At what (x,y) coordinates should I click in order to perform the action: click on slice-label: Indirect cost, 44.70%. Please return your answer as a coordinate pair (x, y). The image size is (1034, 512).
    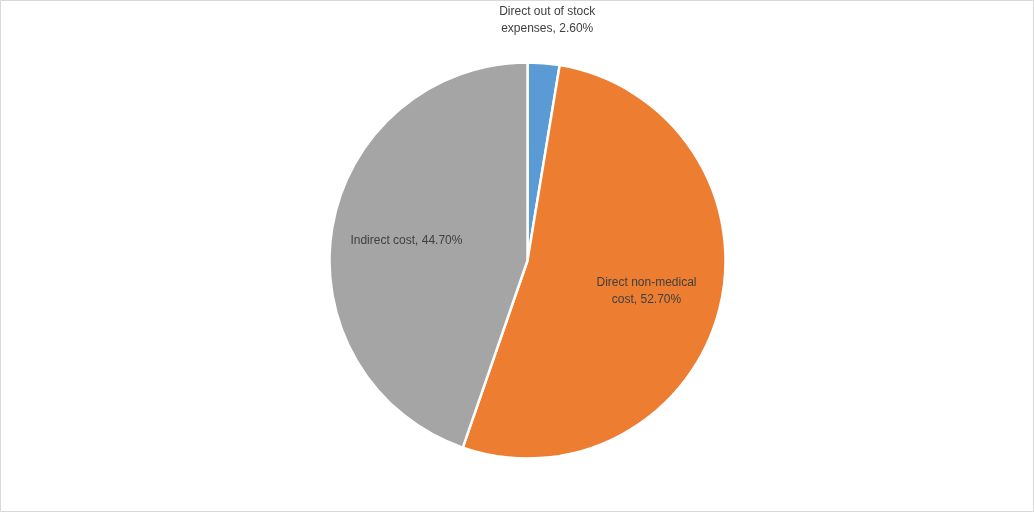
    Looking at the image, I should click on (406, 240).